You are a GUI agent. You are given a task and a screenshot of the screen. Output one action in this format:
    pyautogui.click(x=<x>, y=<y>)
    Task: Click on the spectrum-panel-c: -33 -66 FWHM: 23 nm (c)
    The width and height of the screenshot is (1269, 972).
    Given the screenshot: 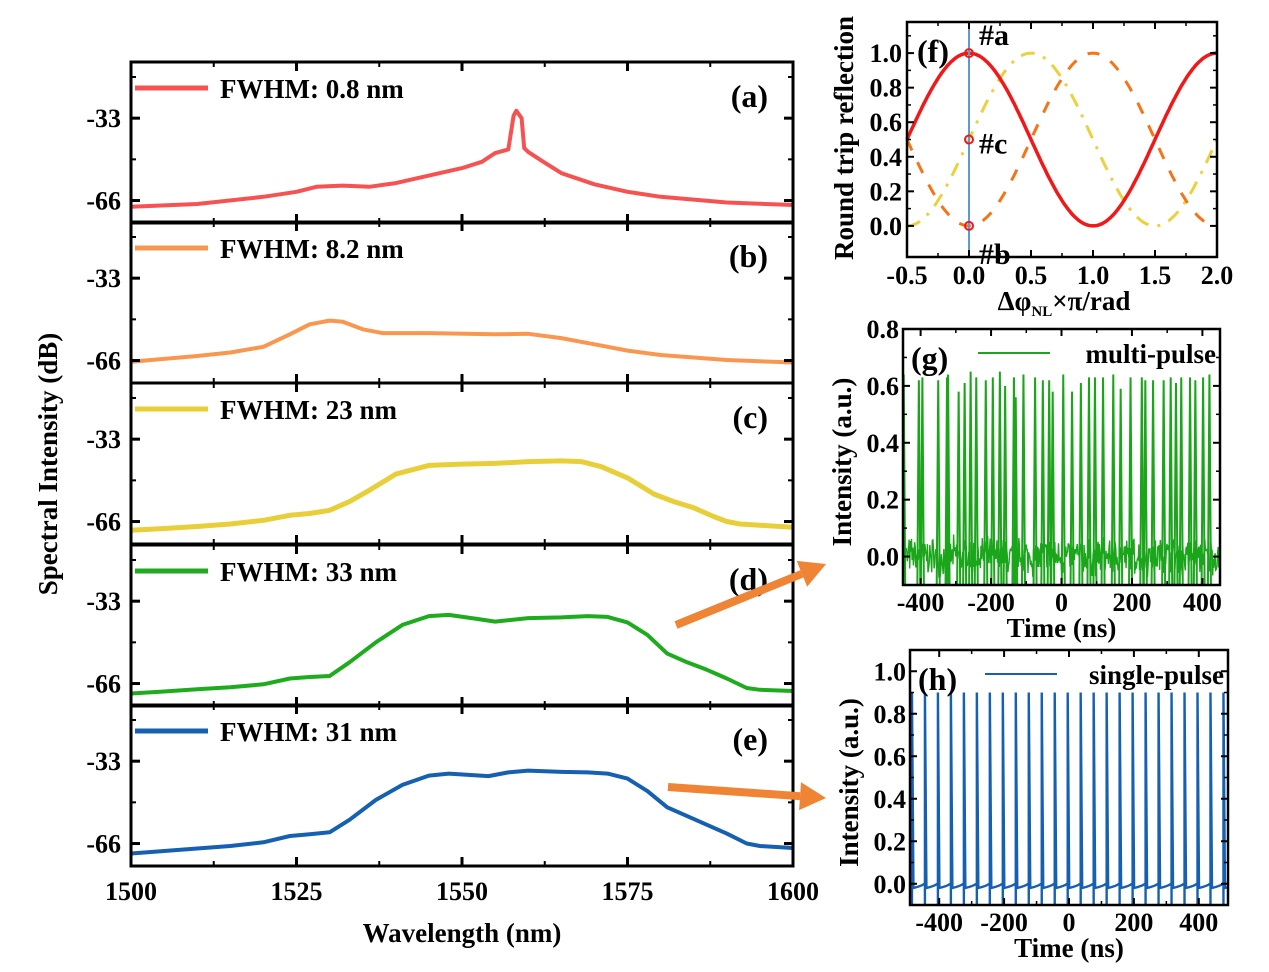 What is the action you would take?
    pyautogui.click(x=440, y=463)
    